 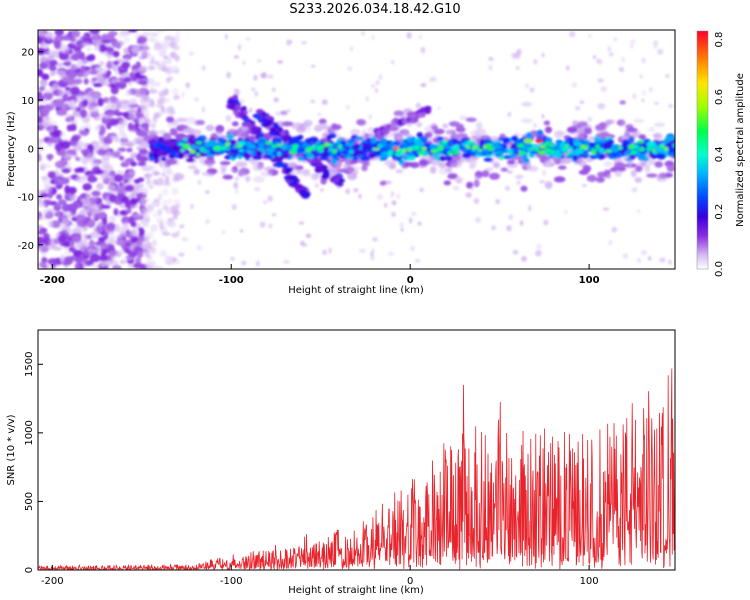 What do you see at coordinates (31, 149) in the screenshot?
I see `y-tick-label: 0` at bounding box center [31, 149].